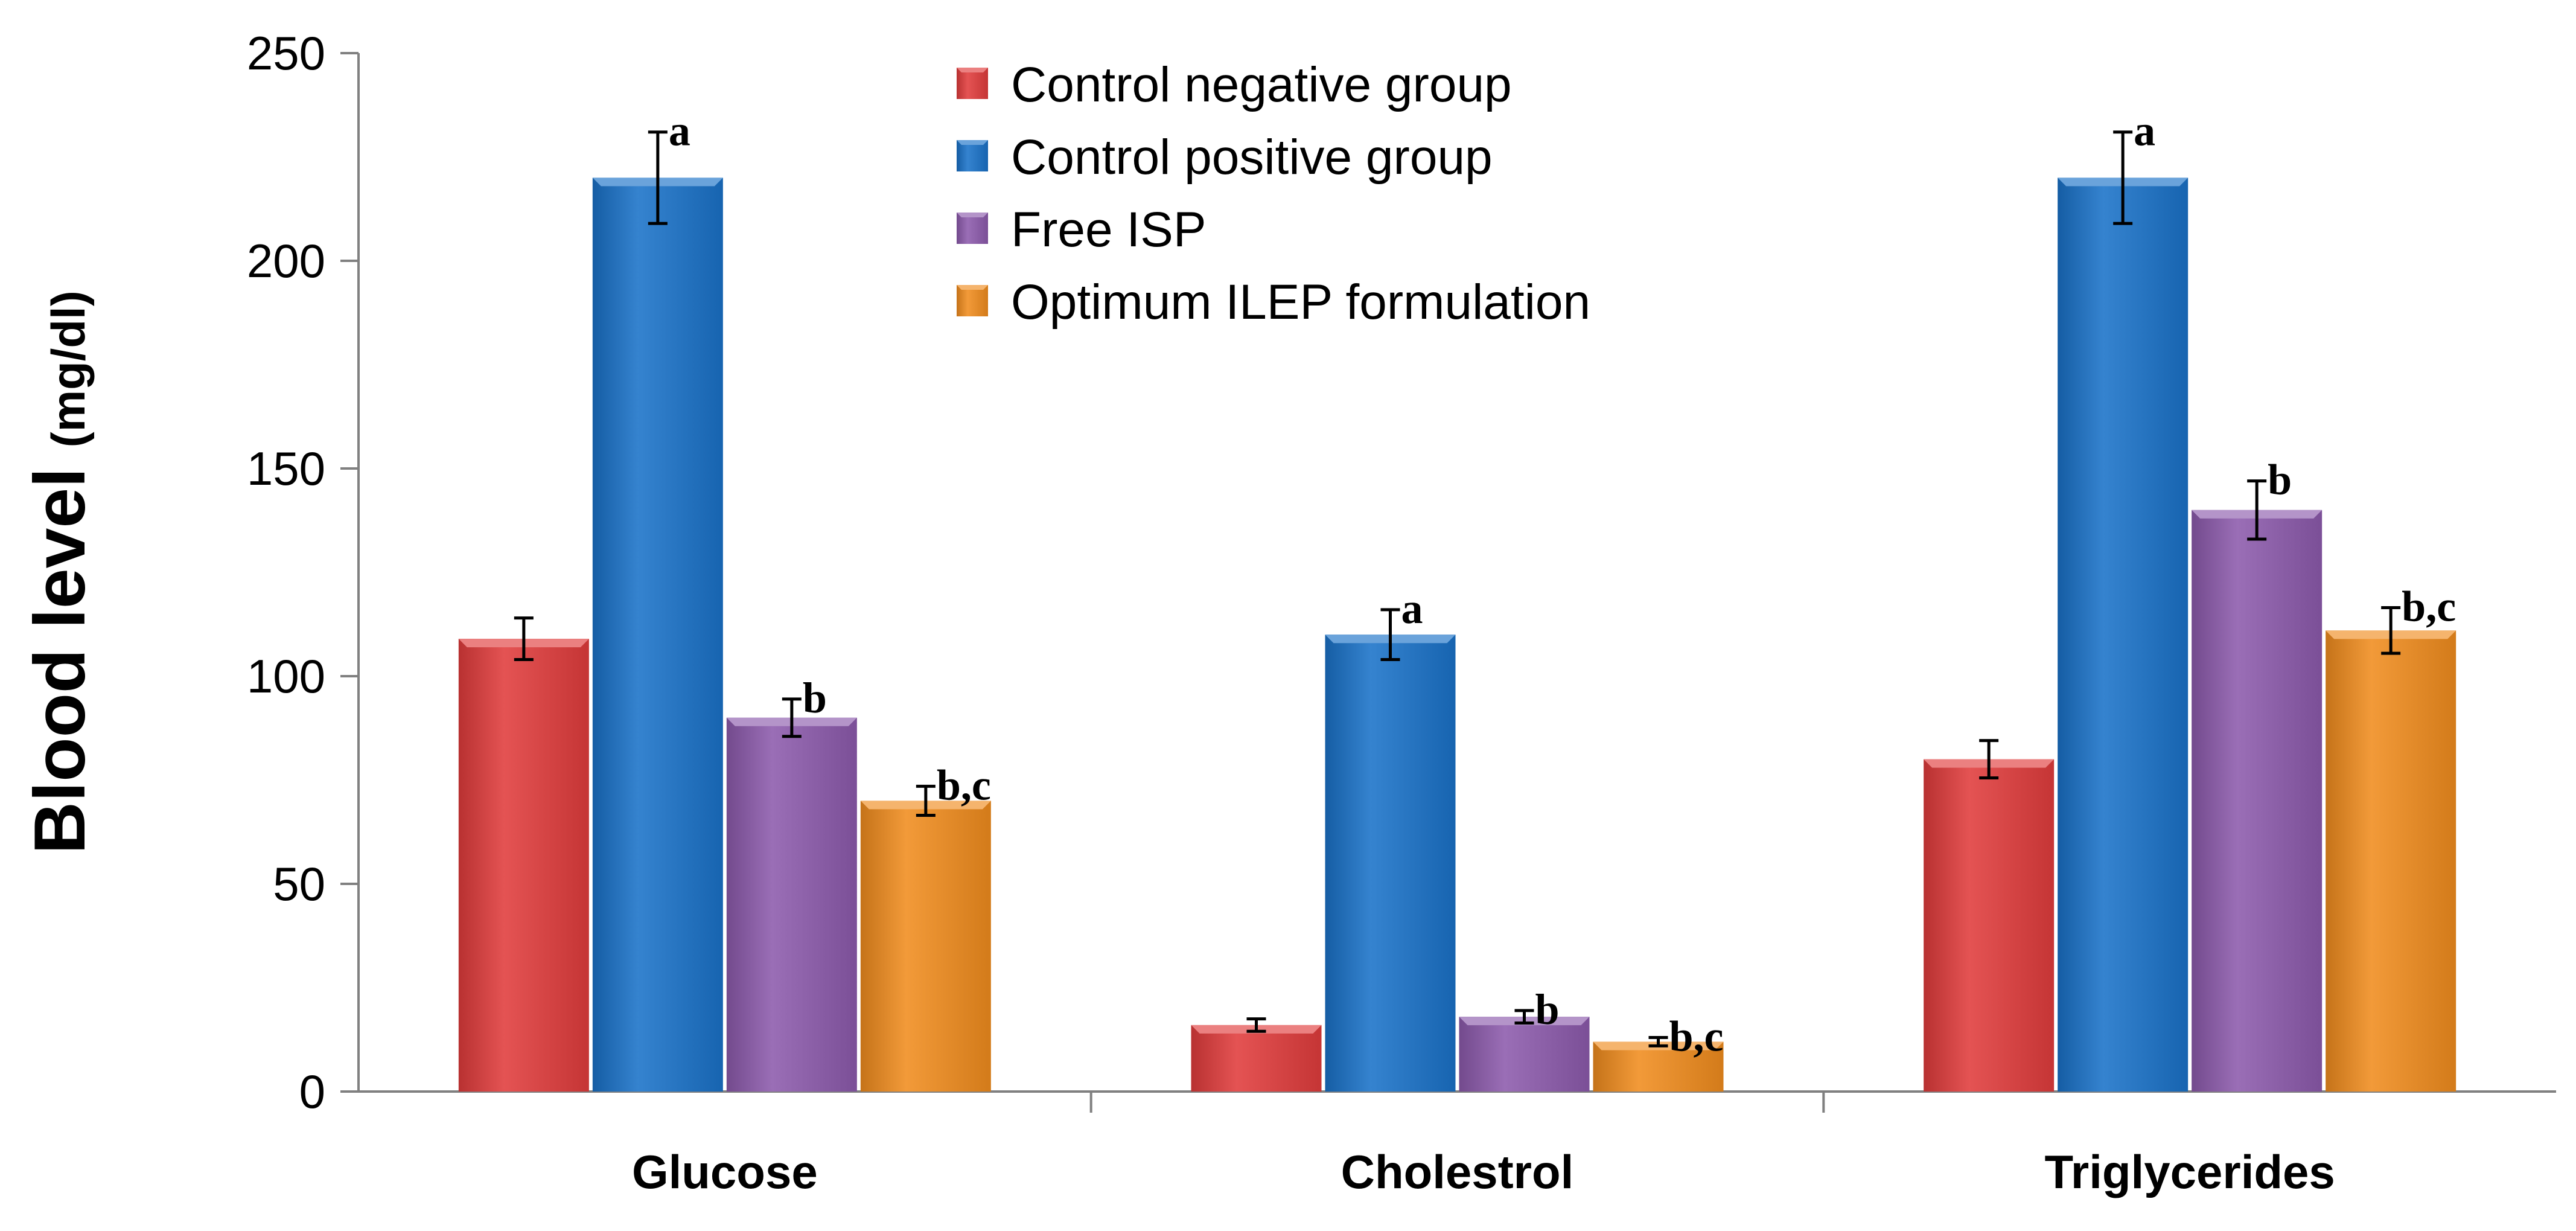  I want to click on y-tick-label: 50, so click(299, 883).